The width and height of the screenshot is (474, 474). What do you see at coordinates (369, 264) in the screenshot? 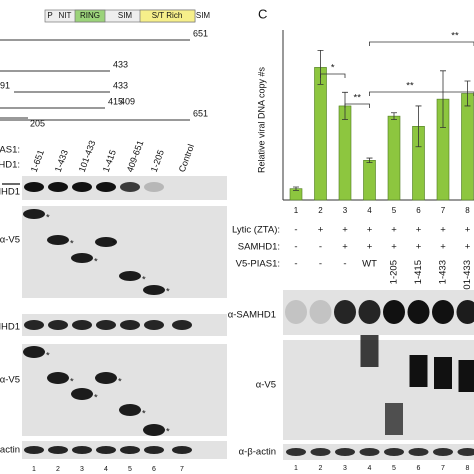
I see `condition-value: WT` at bounding box center [369, 264].